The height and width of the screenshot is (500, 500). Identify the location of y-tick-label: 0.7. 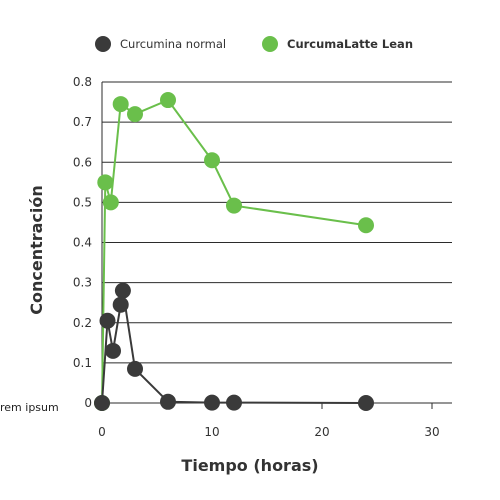
(82, 122).